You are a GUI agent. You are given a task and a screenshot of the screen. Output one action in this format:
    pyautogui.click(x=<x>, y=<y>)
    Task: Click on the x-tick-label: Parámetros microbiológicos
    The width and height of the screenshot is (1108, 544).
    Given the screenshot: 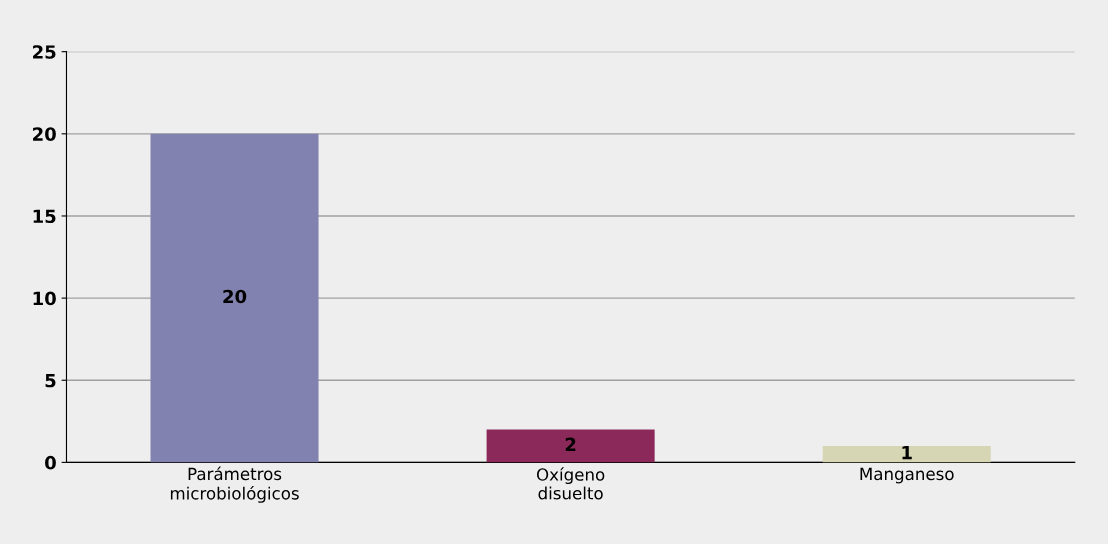 What is the action you would take?
    pyautogui.click(x=234, y=484)
    